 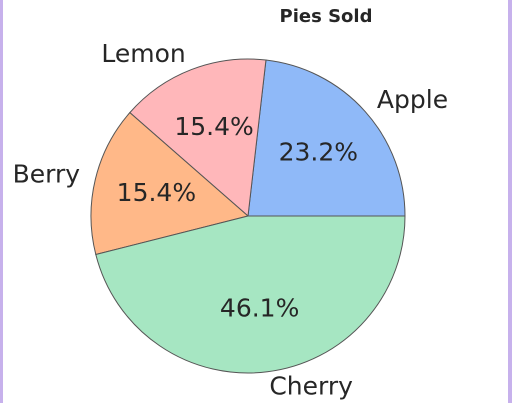 What do you see at coordinates (143, 53) in the screenshot?
I see `slice-label: Lemon` at bounding box center [143, 53].